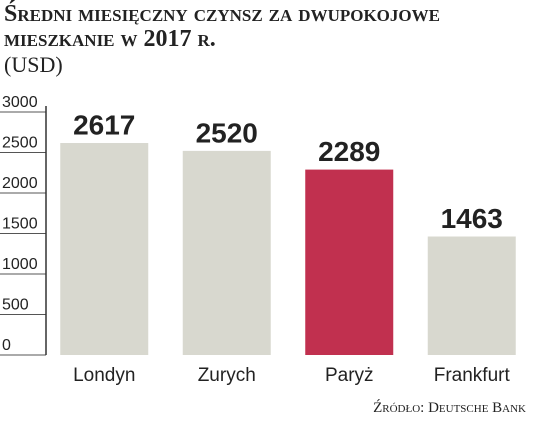 Image resolution: width=536 pixels, height=422 pixels. I want to click on chart-subtitle: (USD), so click(33, 64).